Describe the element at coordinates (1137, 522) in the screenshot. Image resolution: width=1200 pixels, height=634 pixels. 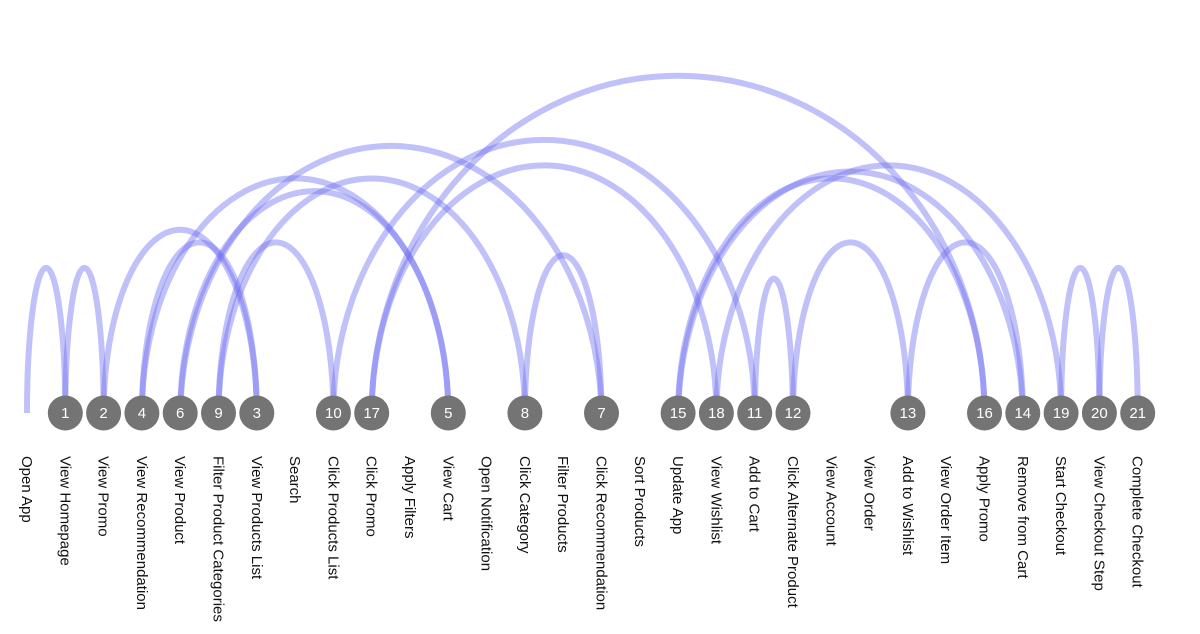
I see `event-label: Complete Checkout` at that location.